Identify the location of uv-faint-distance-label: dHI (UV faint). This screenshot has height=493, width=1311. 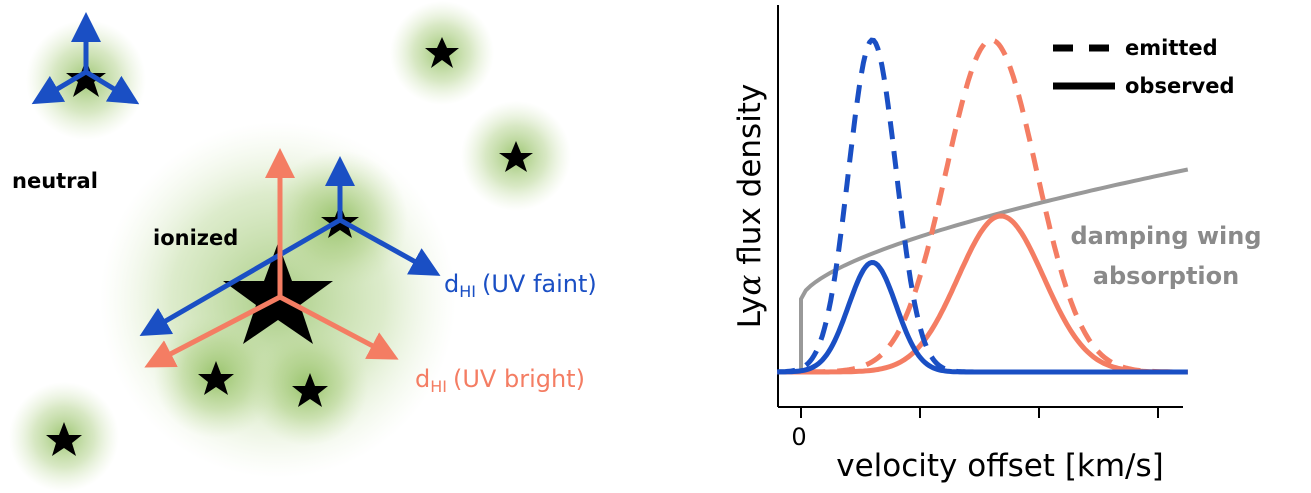
(520, 285).